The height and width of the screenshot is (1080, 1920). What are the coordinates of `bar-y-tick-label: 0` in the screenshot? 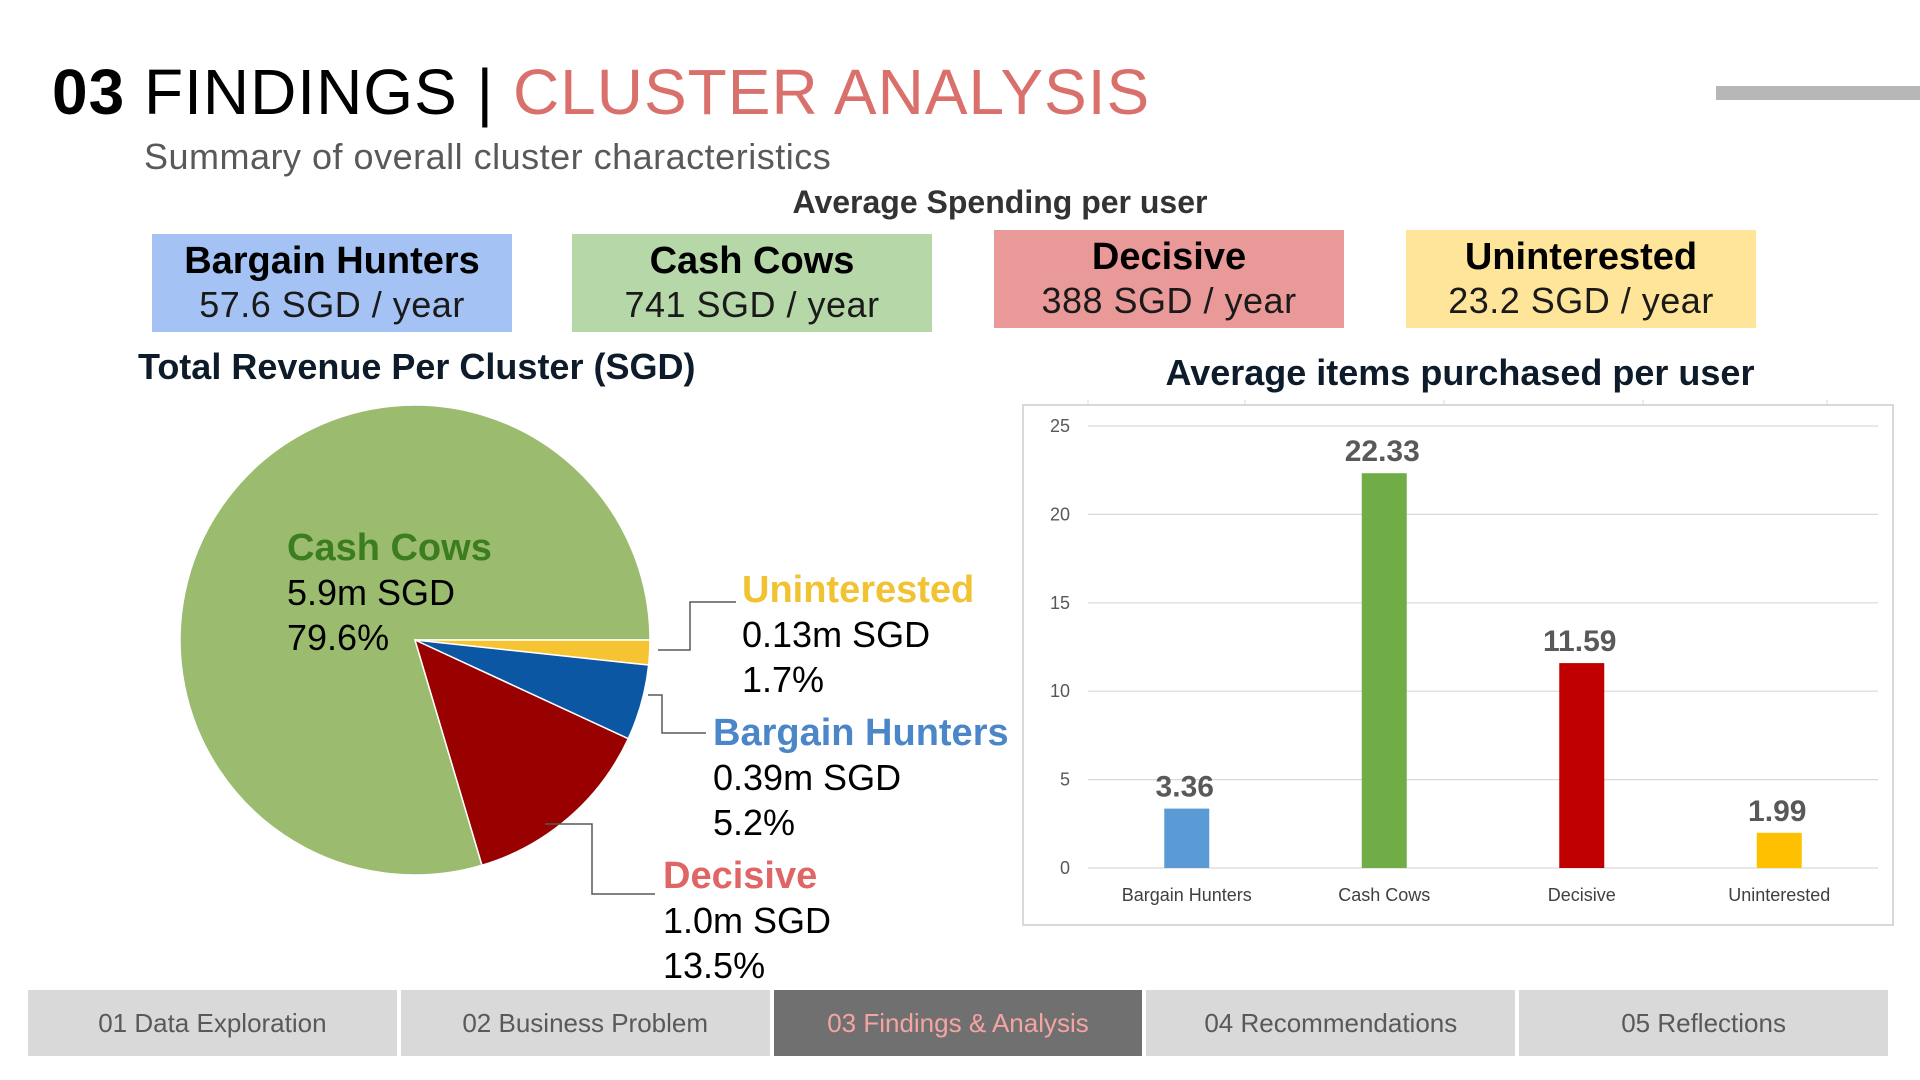 It's located at (1065, 868).